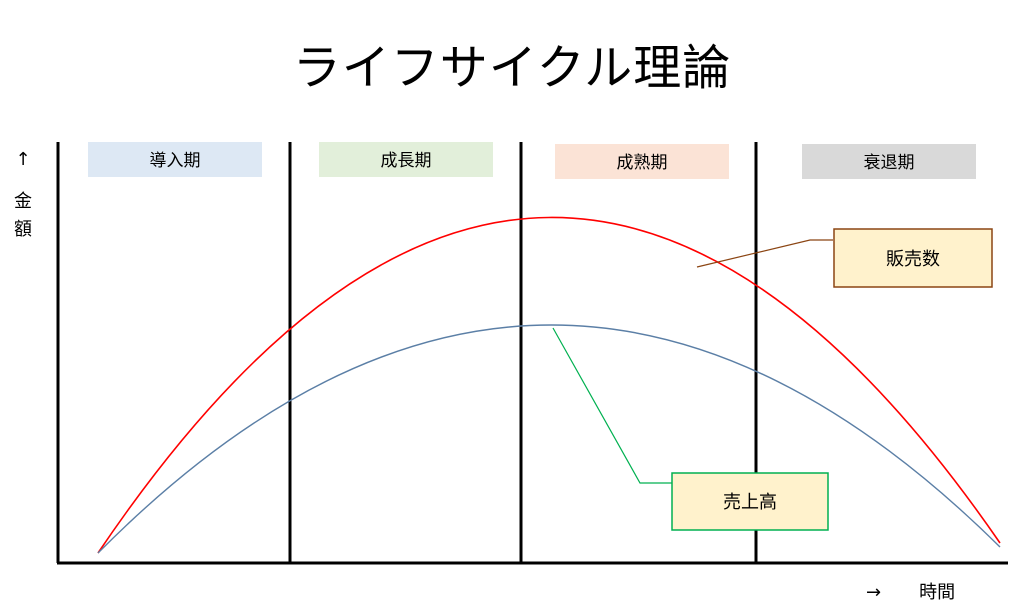 The height and width of the screenshot is (615, 1024). I want to click on stage-header-growth-label: 成長期, so click(406, 161).